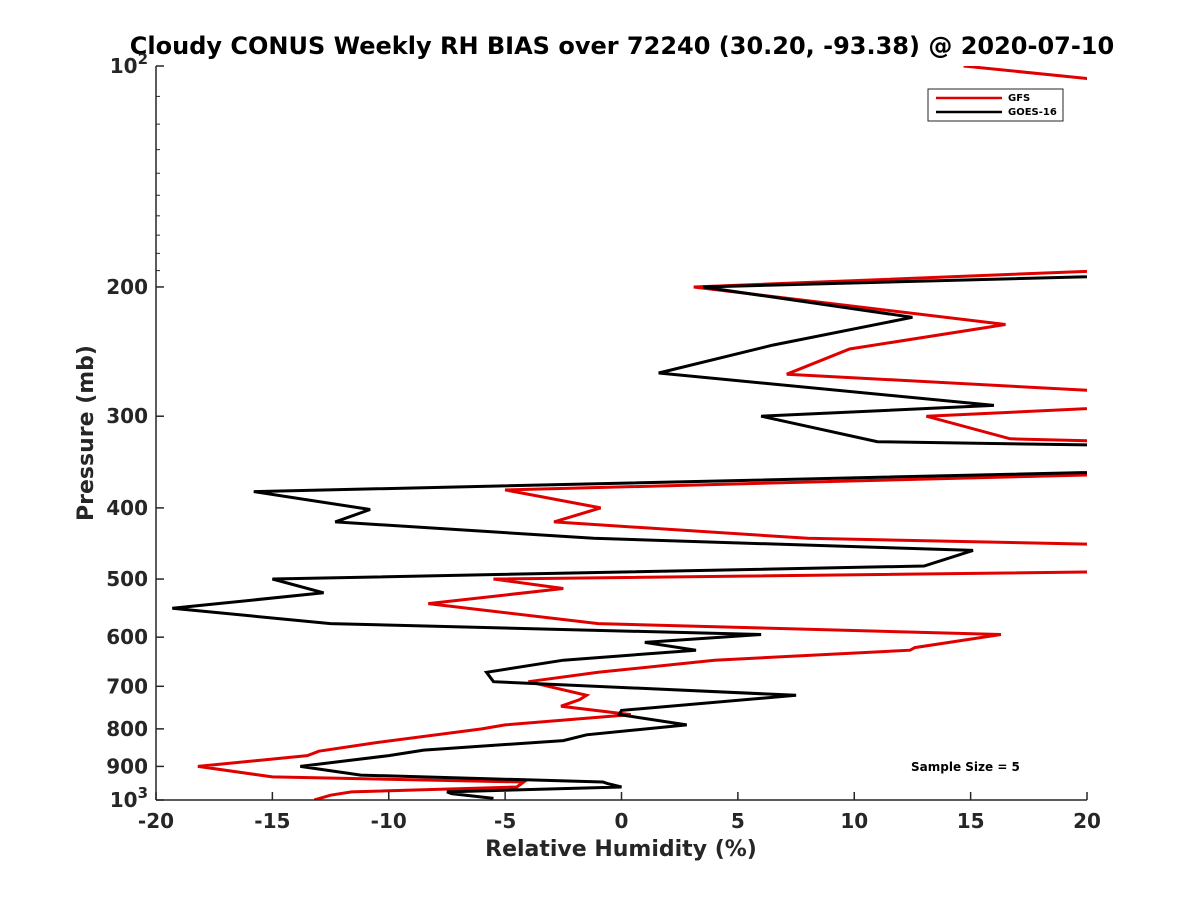 This screenshot has width=1200, height=900. What do you see at coordinates (127, 416) in the screenshot?
I see `y-tick-label: 300` at bounding box center [127, 416].